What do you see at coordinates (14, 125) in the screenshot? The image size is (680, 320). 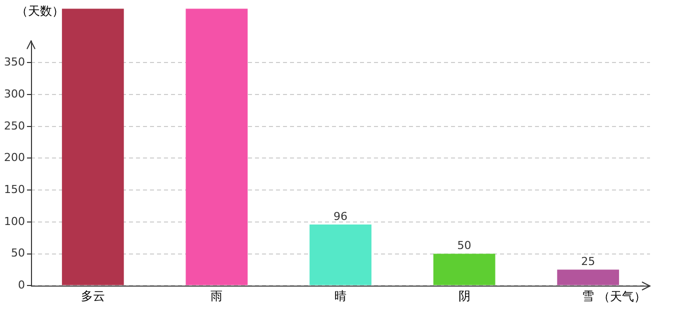 I see `y-tick-label: 250` at bounding box center [14, 125].